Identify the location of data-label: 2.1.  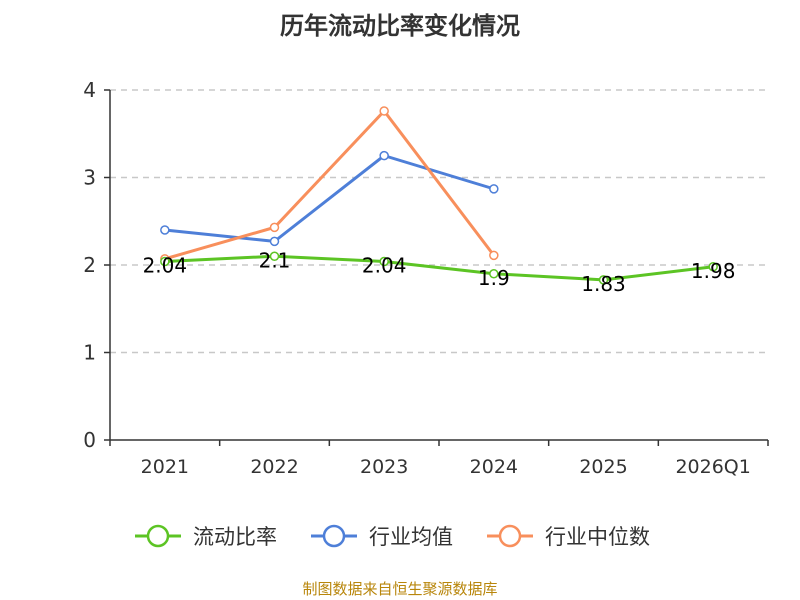
(275, 260).